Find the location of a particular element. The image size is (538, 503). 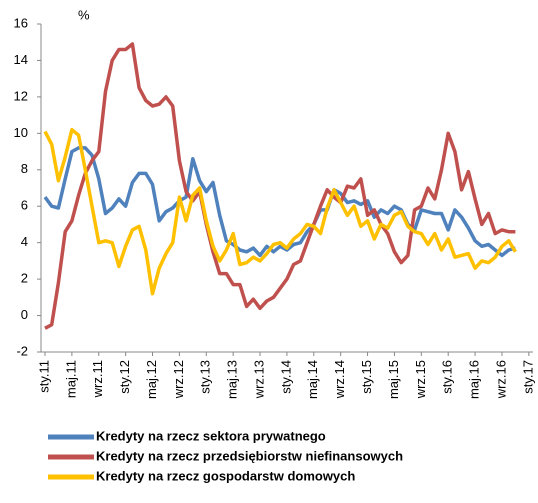

x-tick-label: wrz.15 is located at coordinates (420, 379).